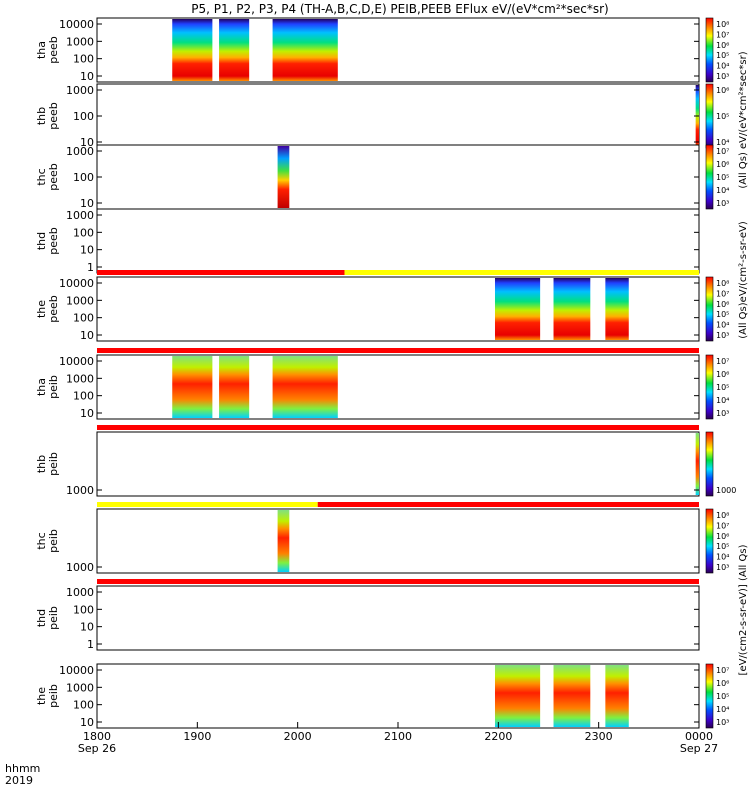 The width and height of the screenshot is (750, 800). I want to click on colorbar-thc-peeb: 10³ 10⁴ 10⁵ 10⁶ 10⁷, so click(717, 177).